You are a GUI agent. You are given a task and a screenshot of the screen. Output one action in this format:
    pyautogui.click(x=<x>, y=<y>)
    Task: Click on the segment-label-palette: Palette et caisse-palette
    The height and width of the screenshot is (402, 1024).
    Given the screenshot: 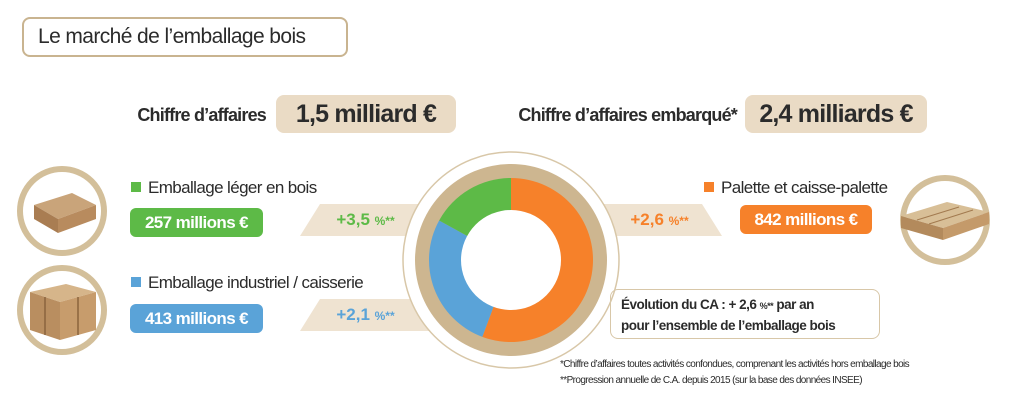 What is the action you would take?
    pyautogui.click(x=796, y=188)
    